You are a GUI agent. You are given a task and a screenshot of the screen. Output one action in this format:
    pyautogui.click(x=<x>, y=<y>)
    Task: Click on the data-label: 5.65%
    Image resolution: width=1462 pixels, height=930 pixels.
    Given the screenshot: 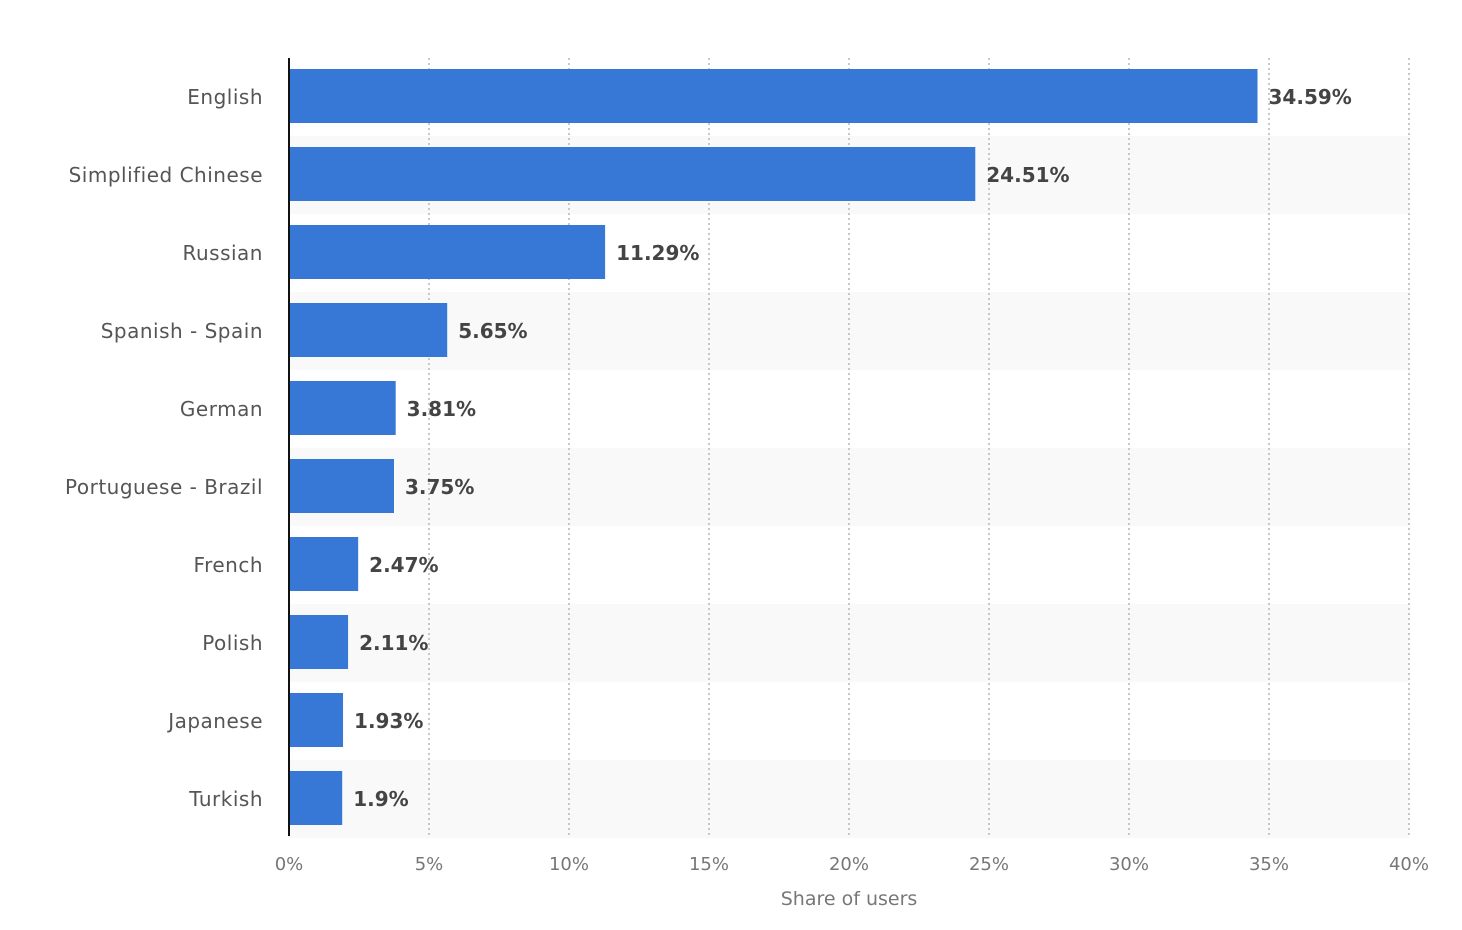 What is the action you would take?
    pyautogui.click(x=492, y=331)
    